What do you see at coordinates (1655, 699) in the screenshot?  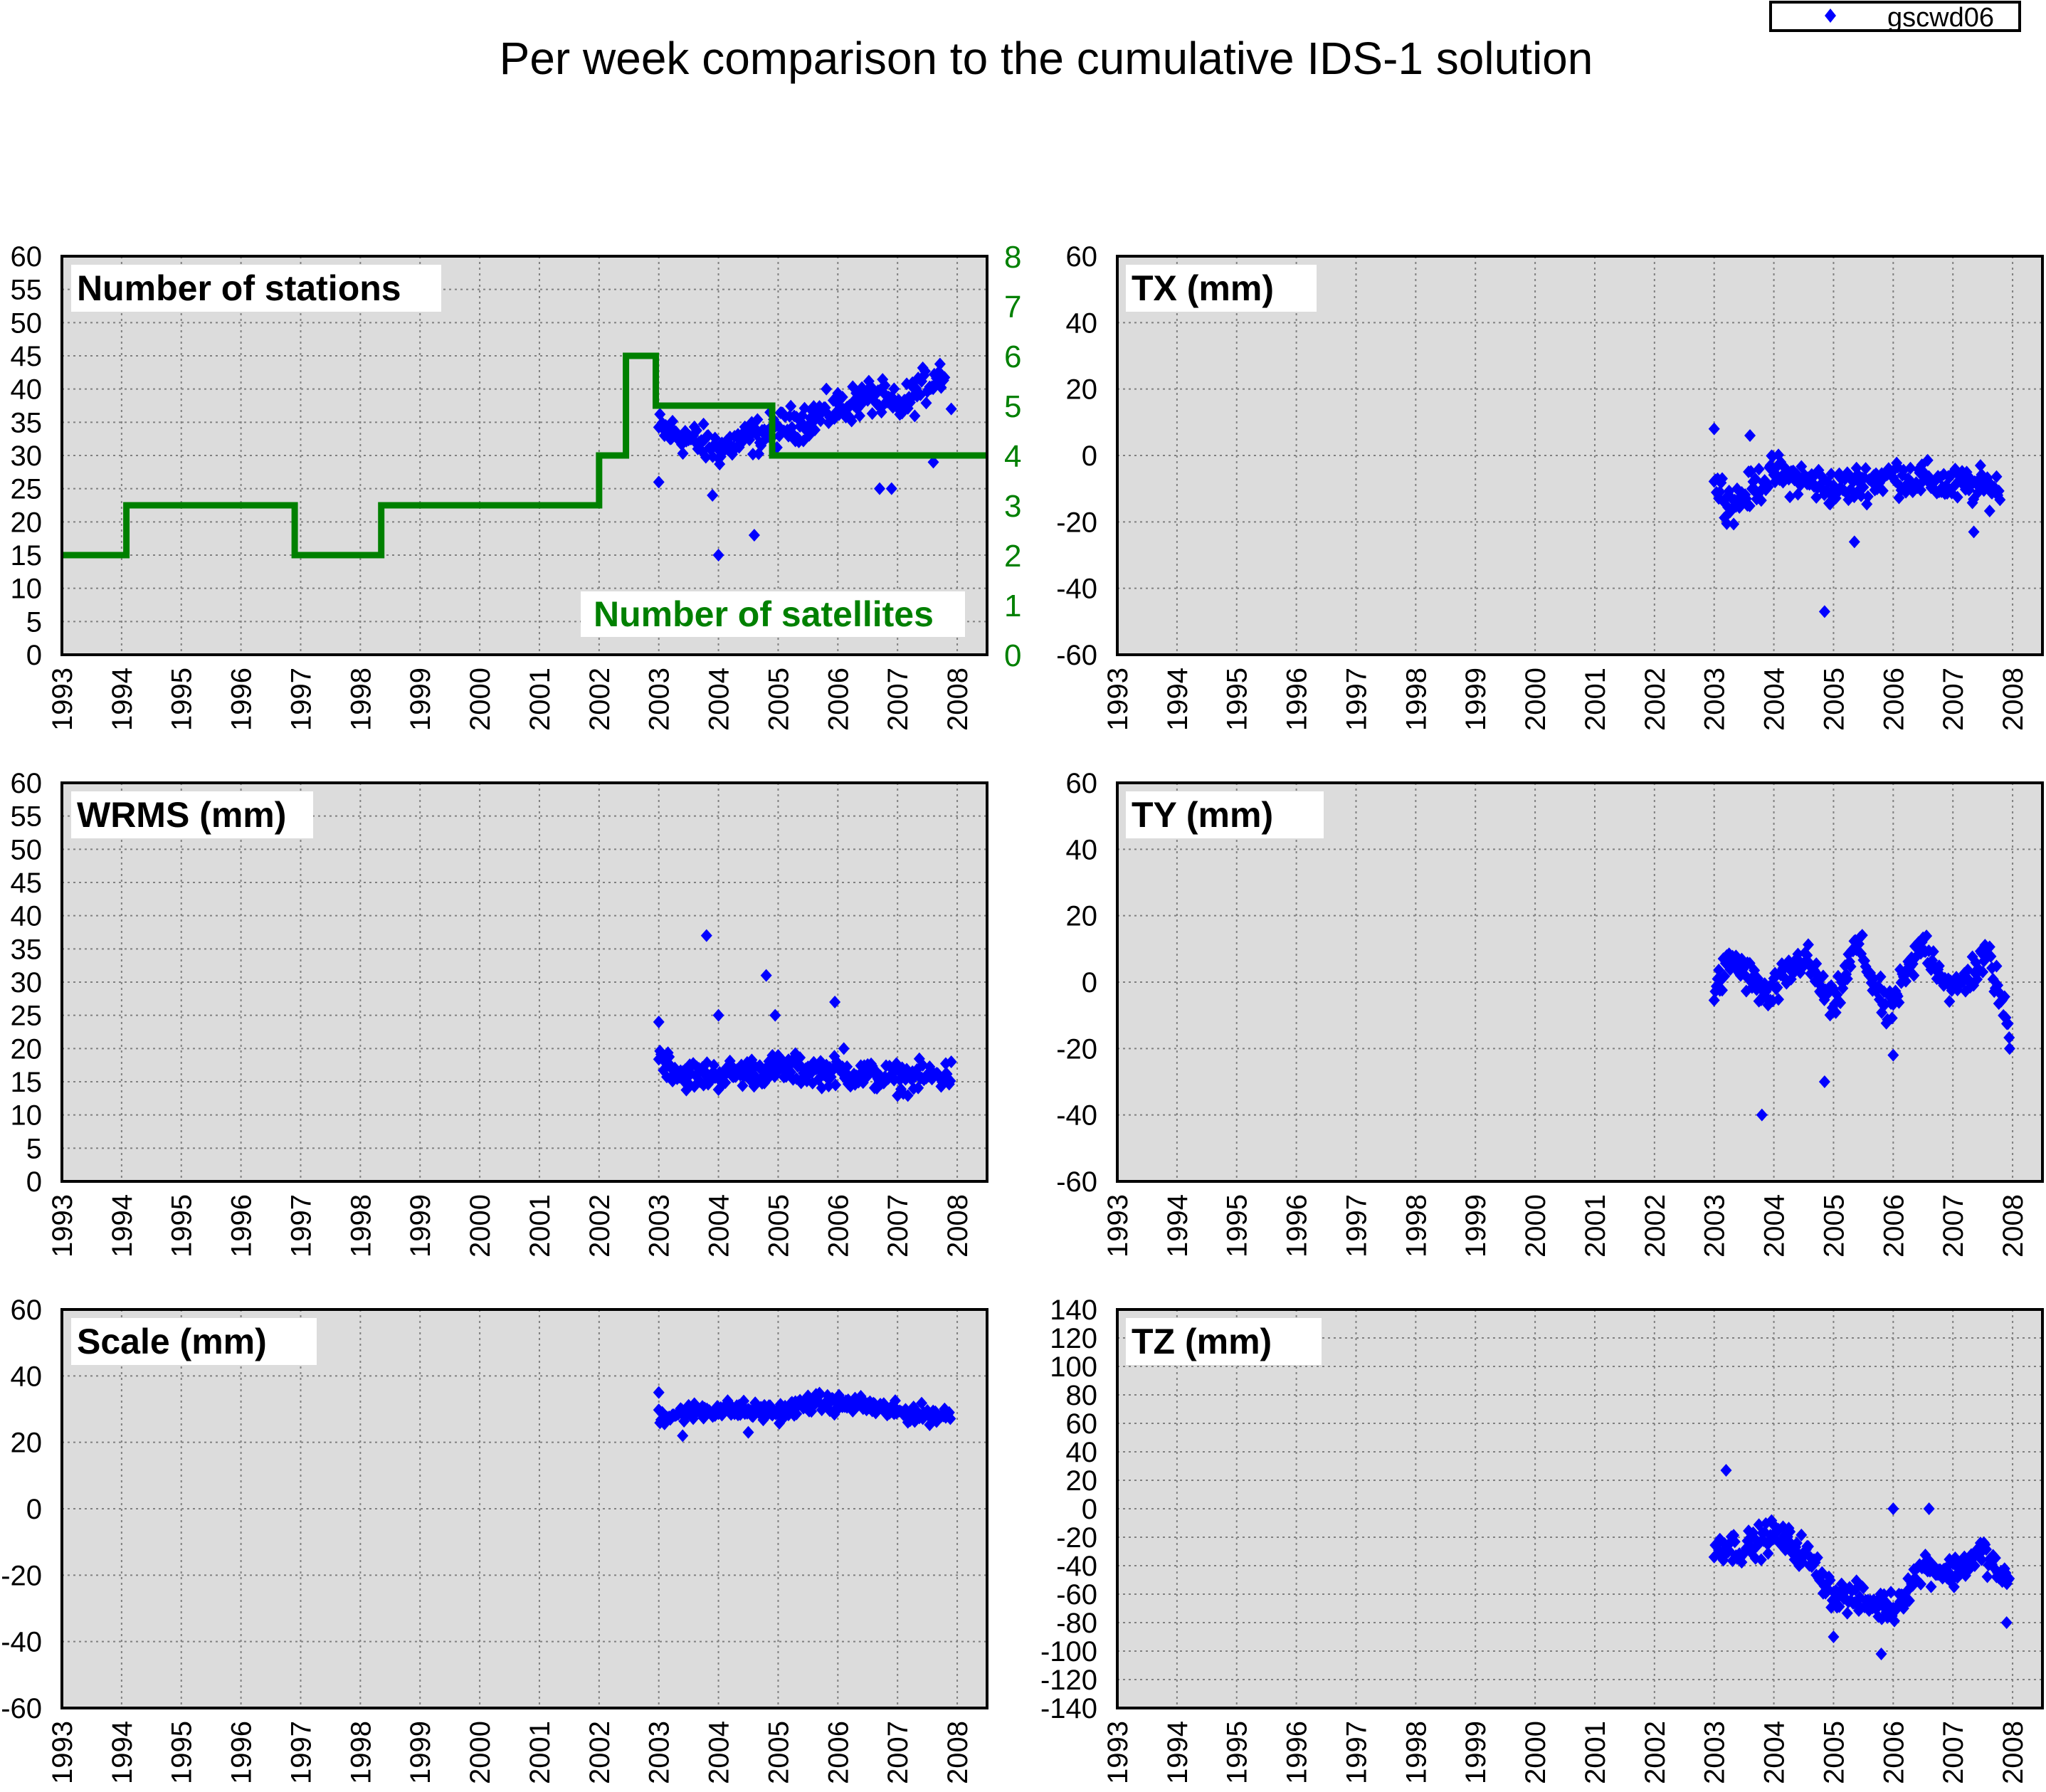 I see `x-tick-label: 2002` at bounding box center [1655, 699].